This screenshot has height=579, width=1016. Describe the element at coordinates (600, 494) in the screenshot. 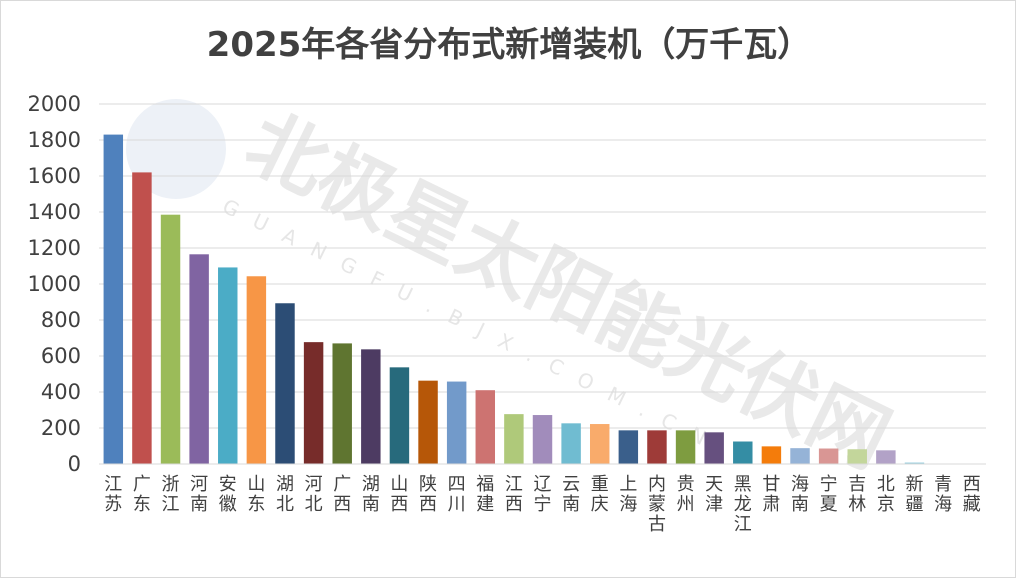

I see `x-tick-label: 重庆` at that location.